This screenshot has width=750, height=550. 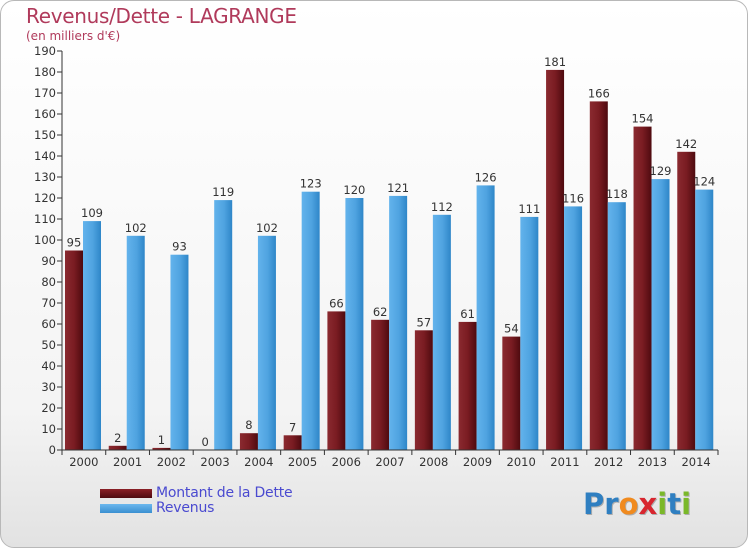 I want to click on y-tick-label: 50, so click(x=48, y=345).